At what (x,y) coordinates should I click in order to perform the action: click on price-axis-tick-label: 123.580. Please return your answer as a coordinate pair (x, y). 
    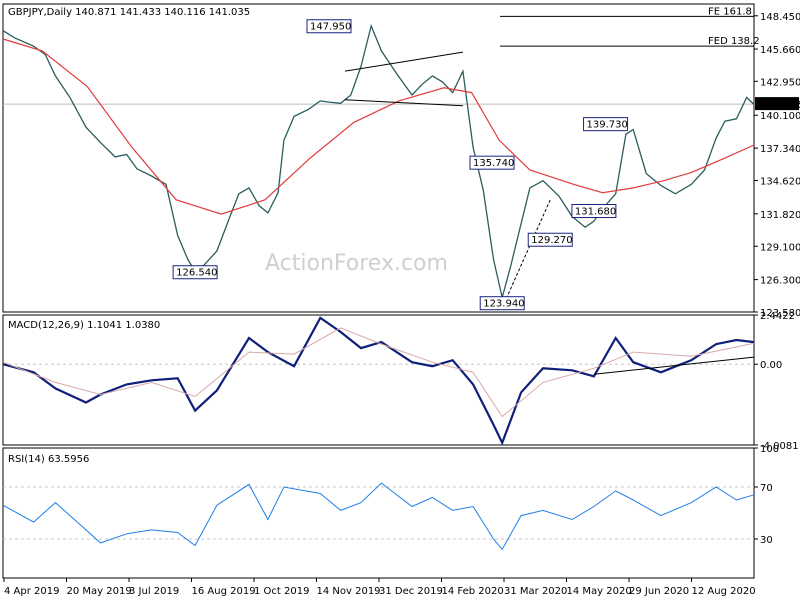
    Looking at the image, I should click on (780, 313).